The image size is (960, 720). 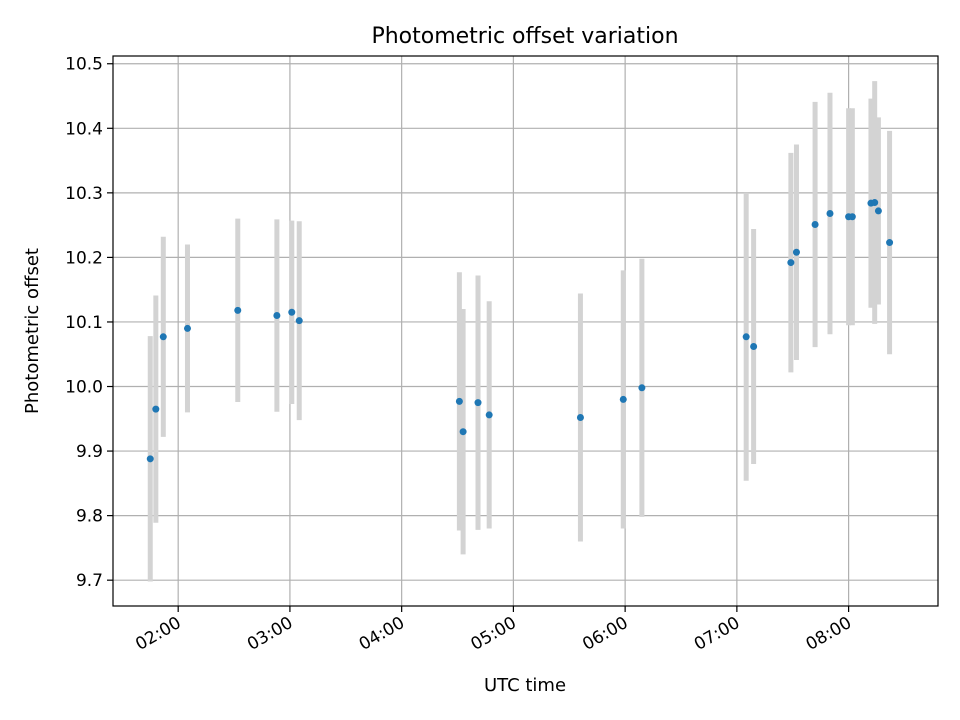 What do you see at coordinates (84, 323) in the screenshot?
I see `y-tick-label: 10.1` at bounding box center [84, 323].